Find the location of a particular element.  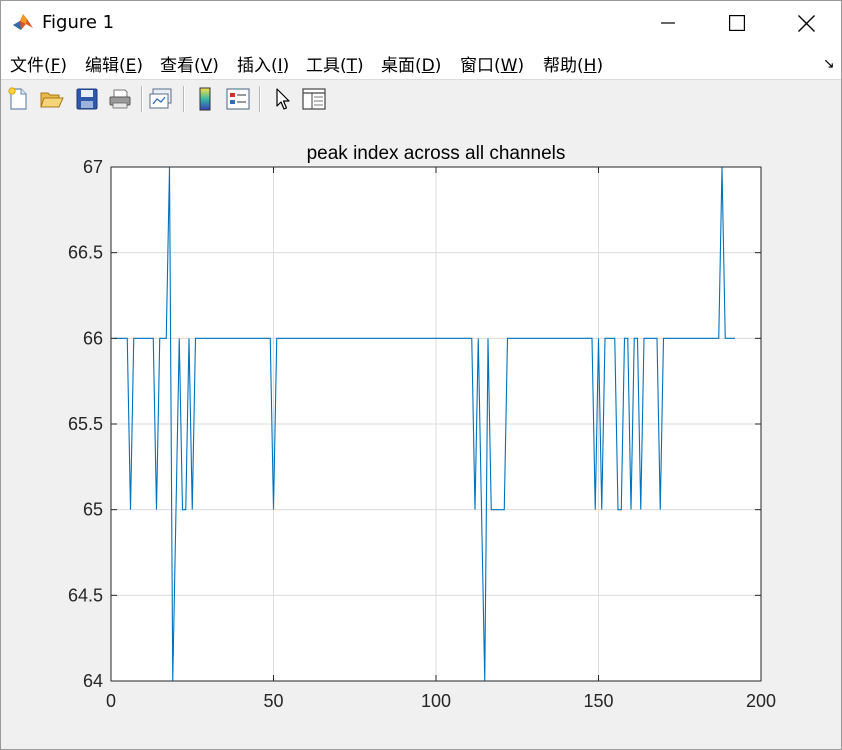

chart-title: peak index across all channels is located at coordinates (436, 153).